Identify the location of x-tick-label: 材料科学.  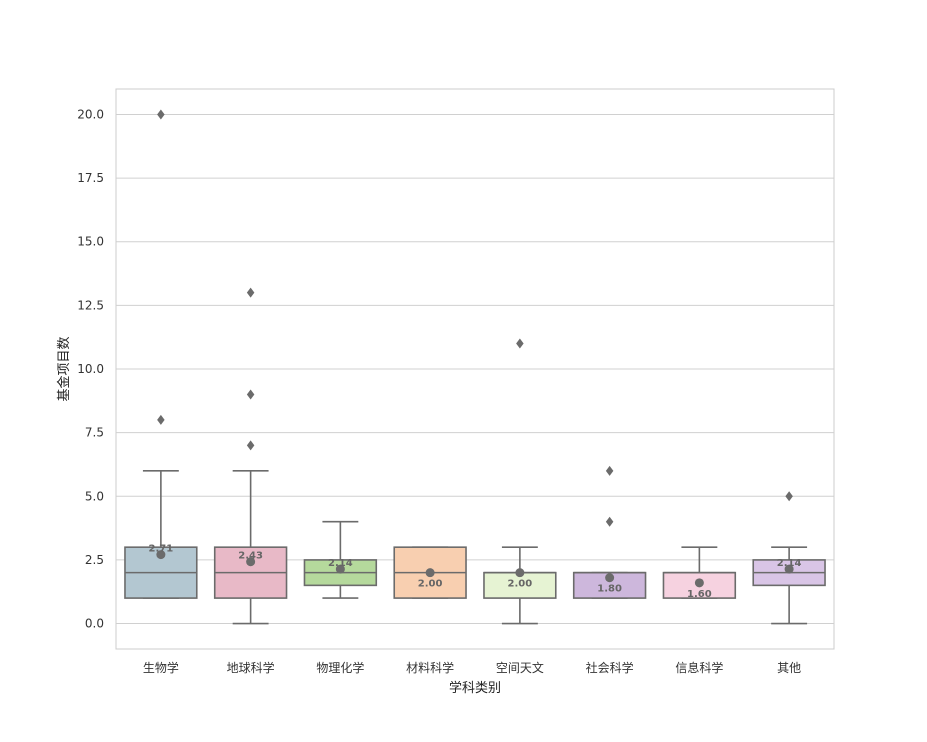
(430, 667).